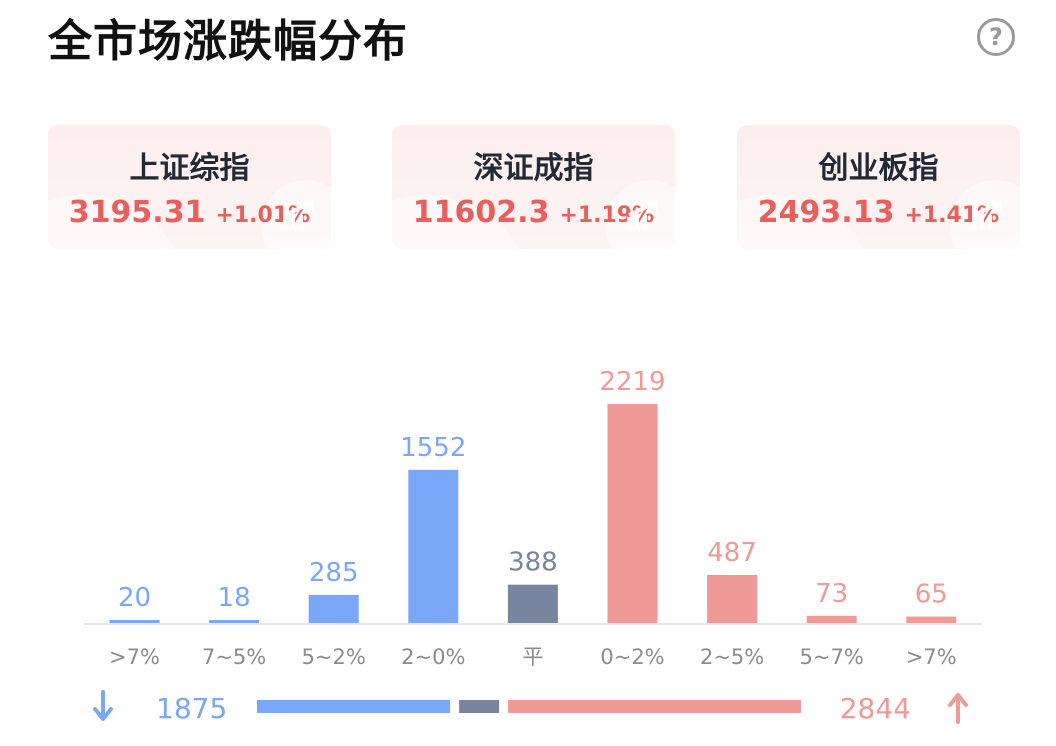  Describe the element at coordinates (732, 657) in the screenshot. I see `x-tick-label: 2~5%` at that location.